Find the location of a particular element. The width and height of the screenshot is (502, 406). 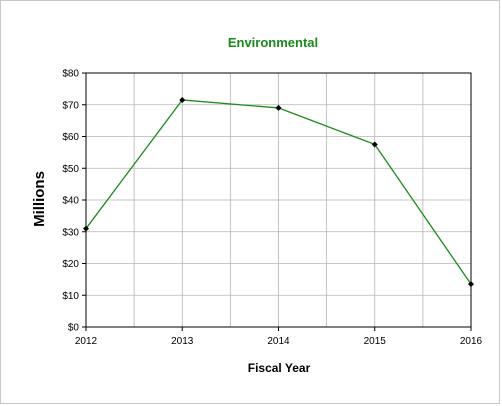

x-axis-ticks: 2012 2013 2014 2015 2016 is located at coordinates (279, 337).